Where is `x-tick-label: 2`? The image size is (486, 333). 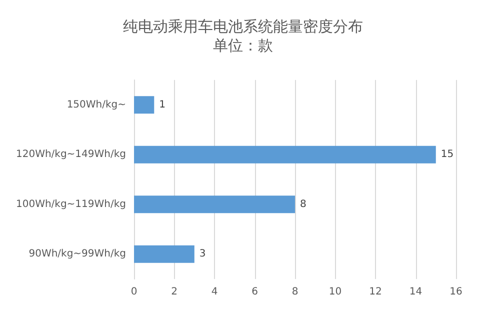 x-tick-label: 2 is located at coordinates (174, 292).